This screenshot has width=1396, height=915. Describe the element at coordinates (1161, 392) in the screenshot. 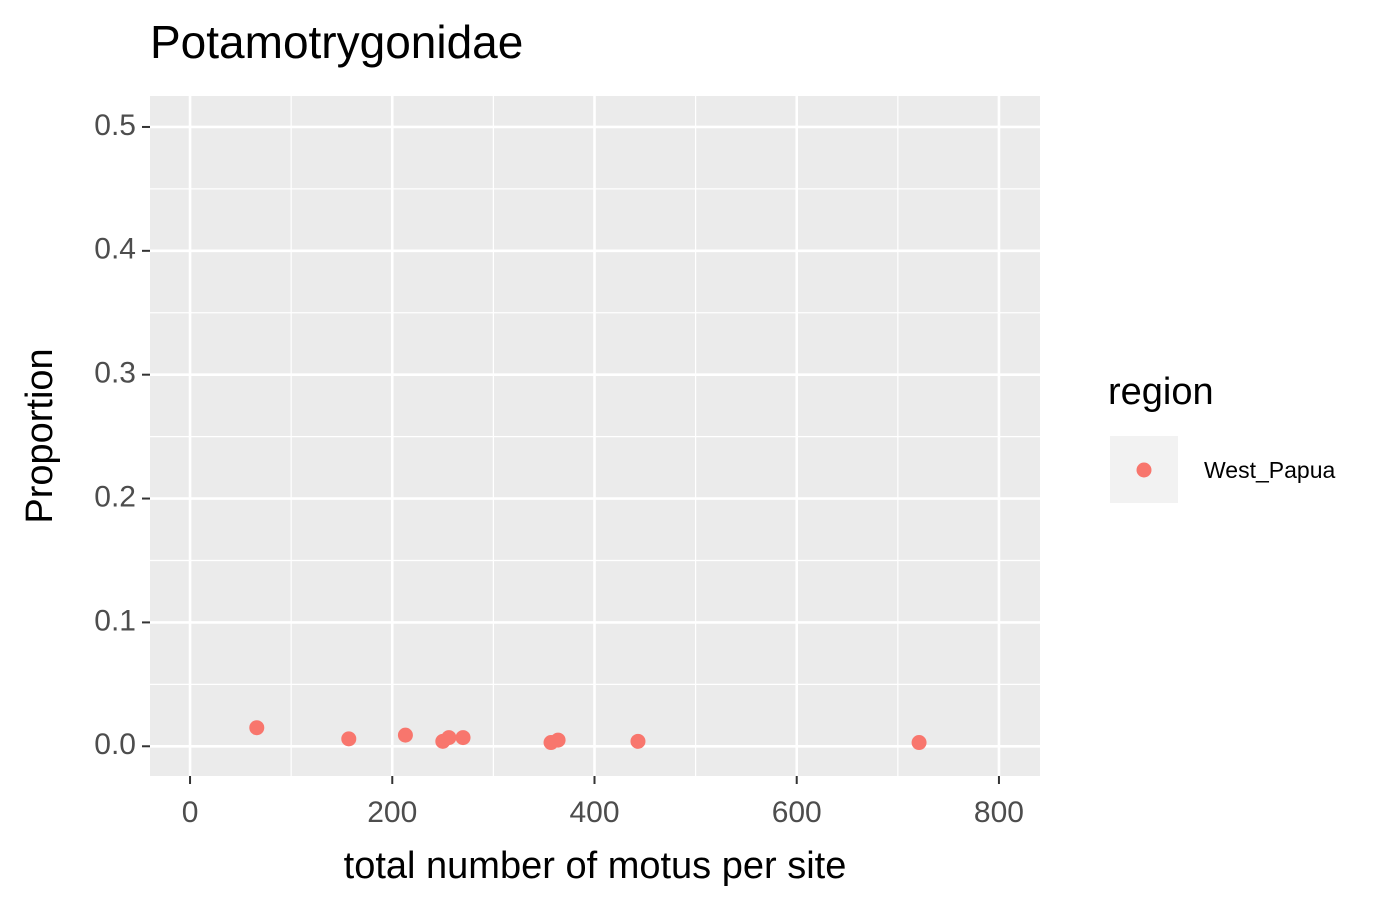

I see `legend-title: region` at that location.